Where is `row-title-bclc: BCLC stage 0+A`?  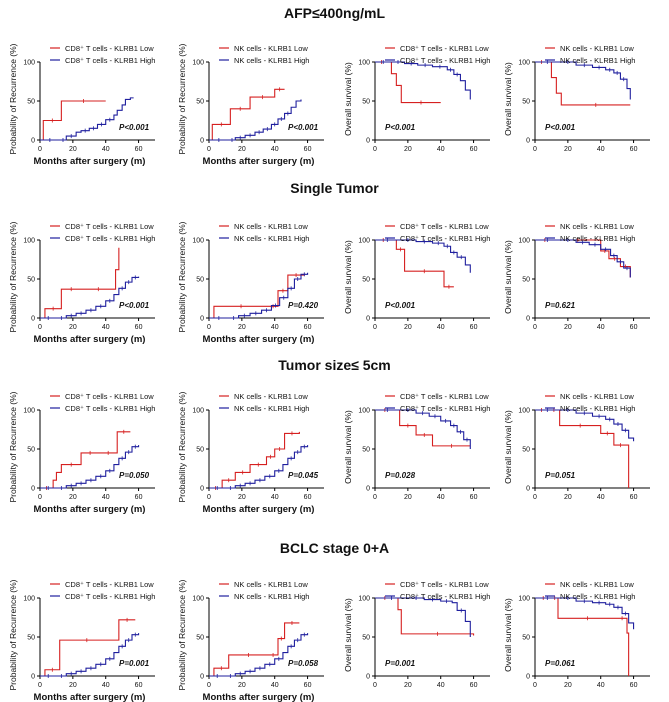 row-title-bclc: BCLC stage 0+A is located at coordinates (334, 548).